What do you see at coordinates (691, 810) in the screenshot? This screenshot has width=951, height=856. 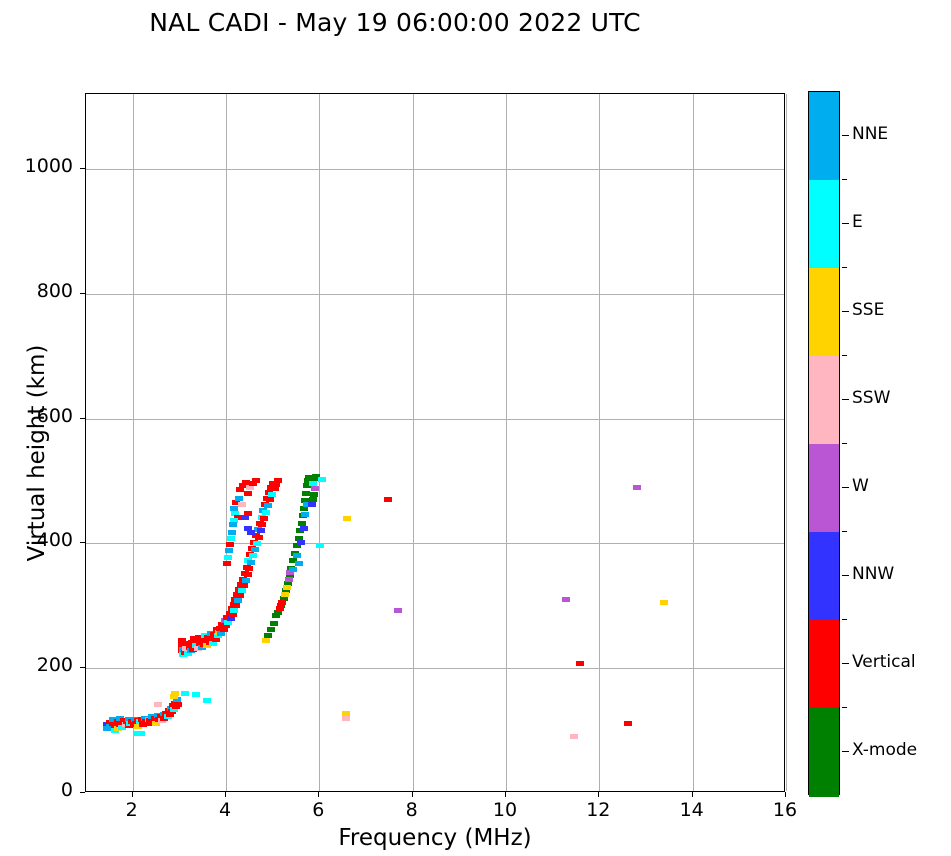 I see `x-tick-label: 14` at bounding box center [691, 810].